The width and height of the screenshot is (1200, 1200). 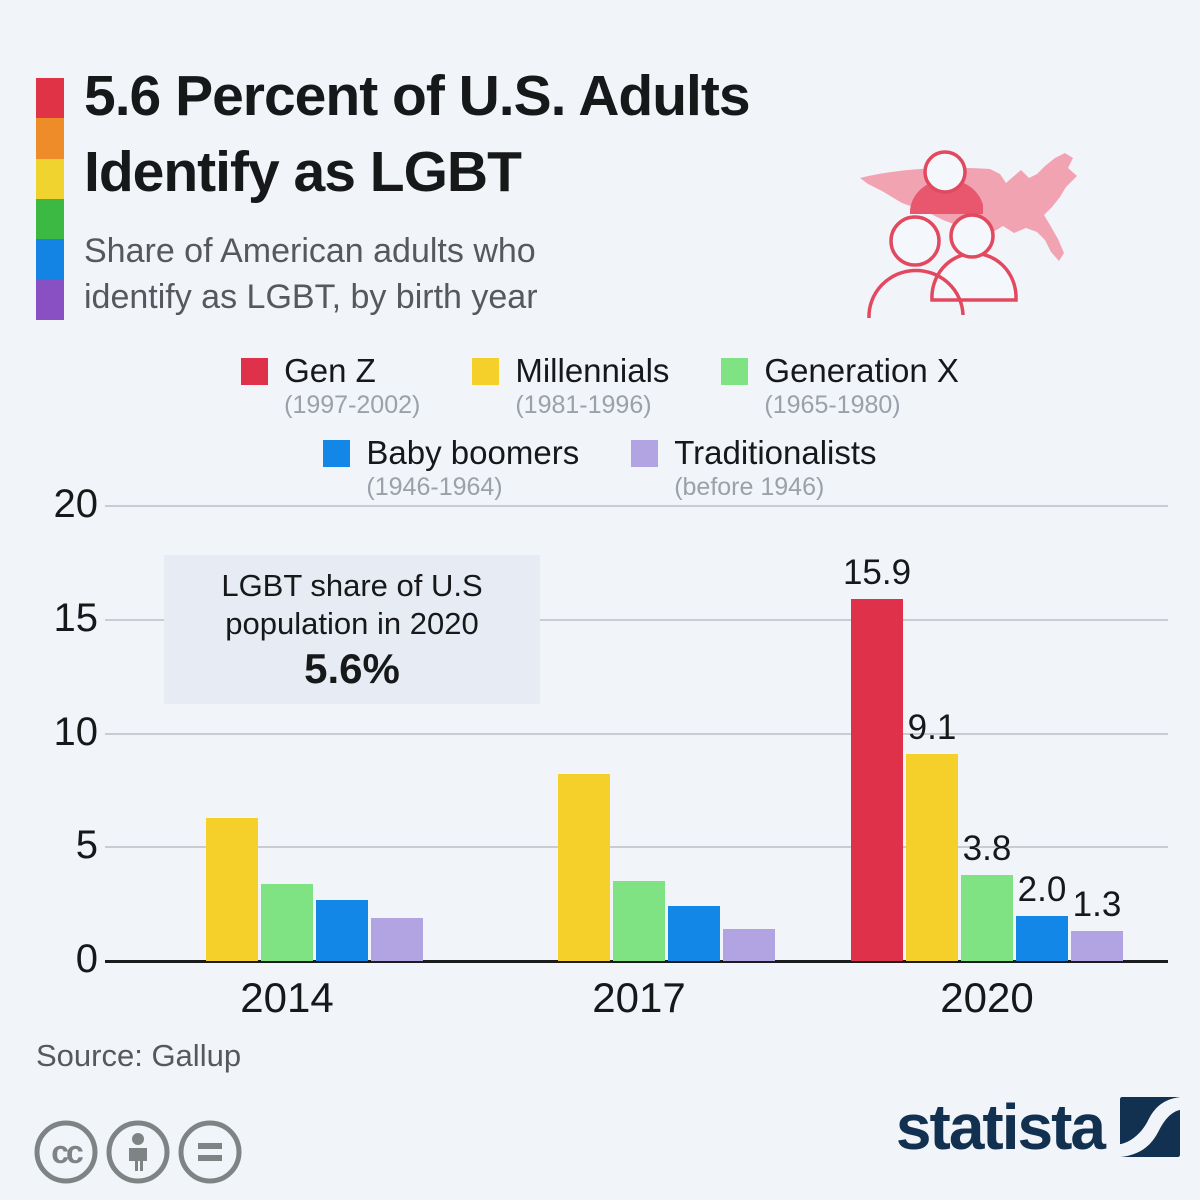 I want to click on legend-item-top-gen-z: Gen Z, so click(x=308, y=371).